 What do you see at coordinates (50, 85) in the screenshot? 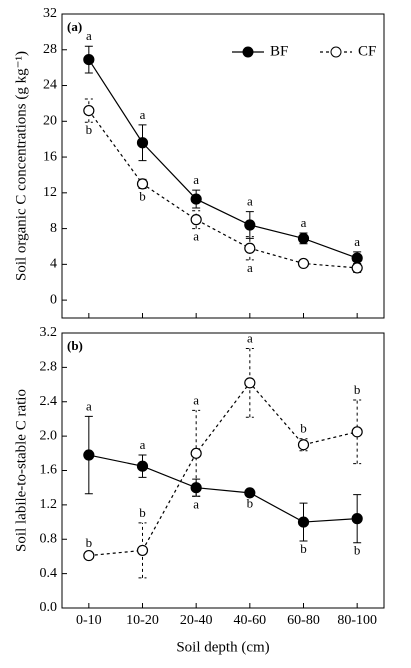
I see `y-tick-label: 24` at bounding box center [50, 85].